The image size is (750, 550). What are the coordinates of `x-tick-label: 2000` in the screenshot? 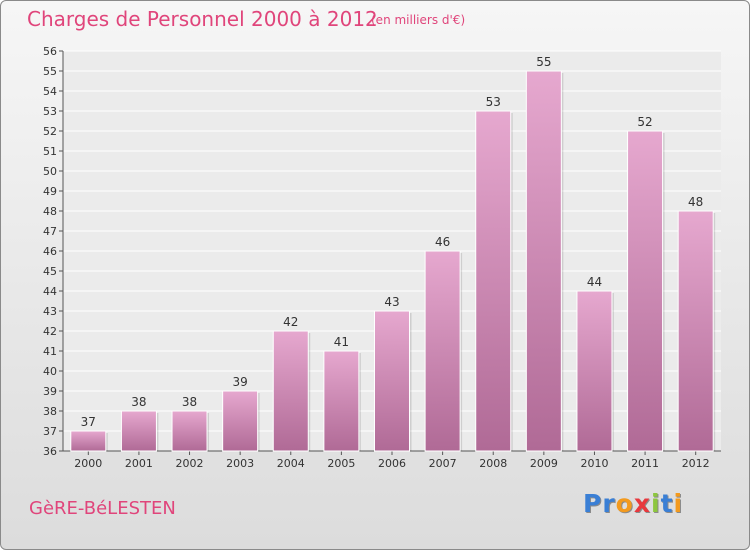 It's located at (88, 463).